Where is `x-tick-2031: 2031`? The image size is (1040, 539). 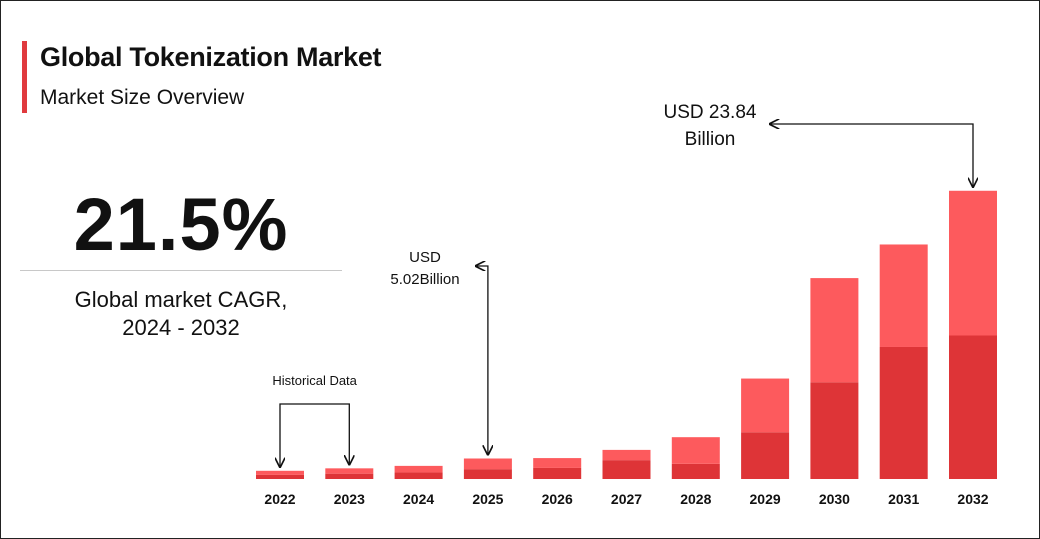 x-tick-2031: 2031 is located at coordinates (903, 499).